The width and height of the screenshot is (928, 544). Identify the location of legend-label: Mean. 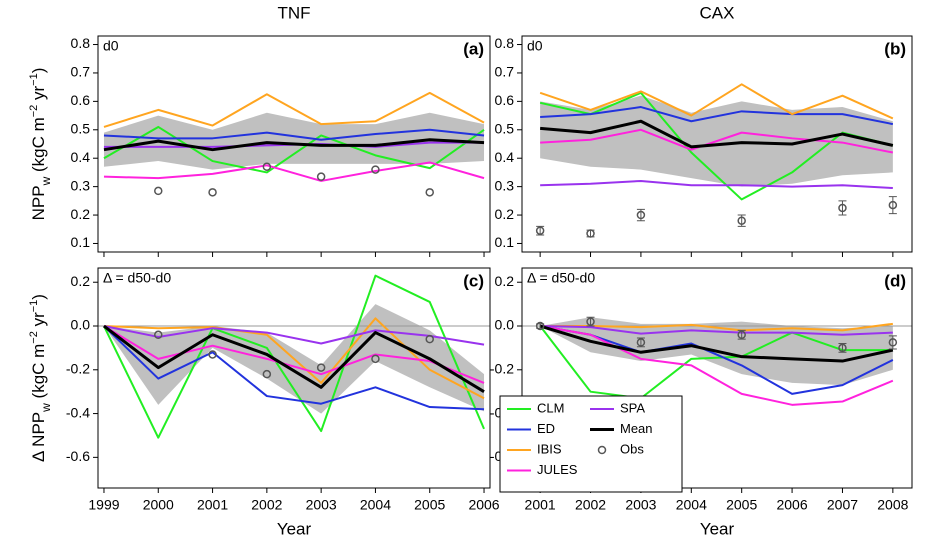
(636, 428).